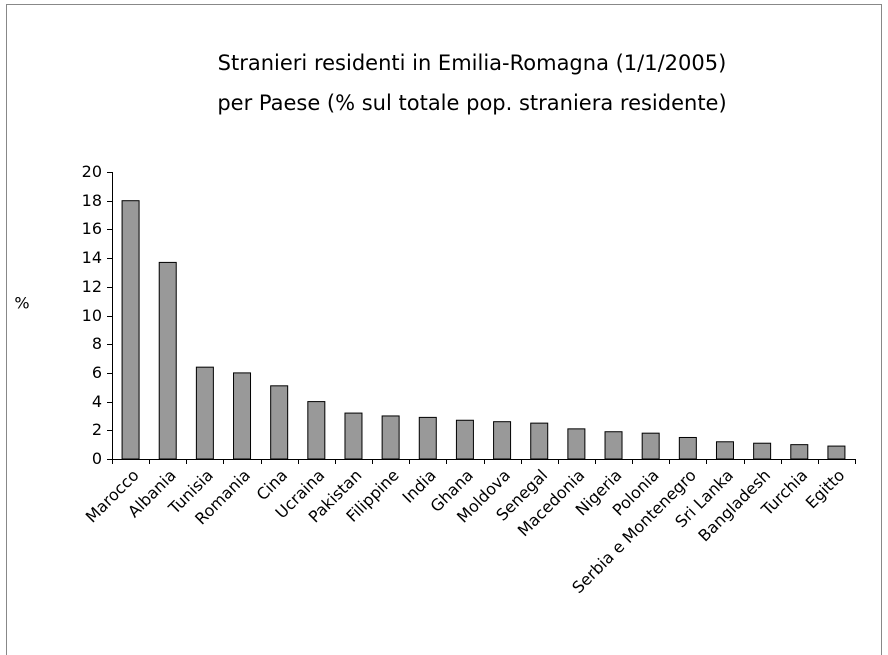  Describe the element at coordinates (97, 458) in the screenshot. I see `y-tick-label: 0` at that location.